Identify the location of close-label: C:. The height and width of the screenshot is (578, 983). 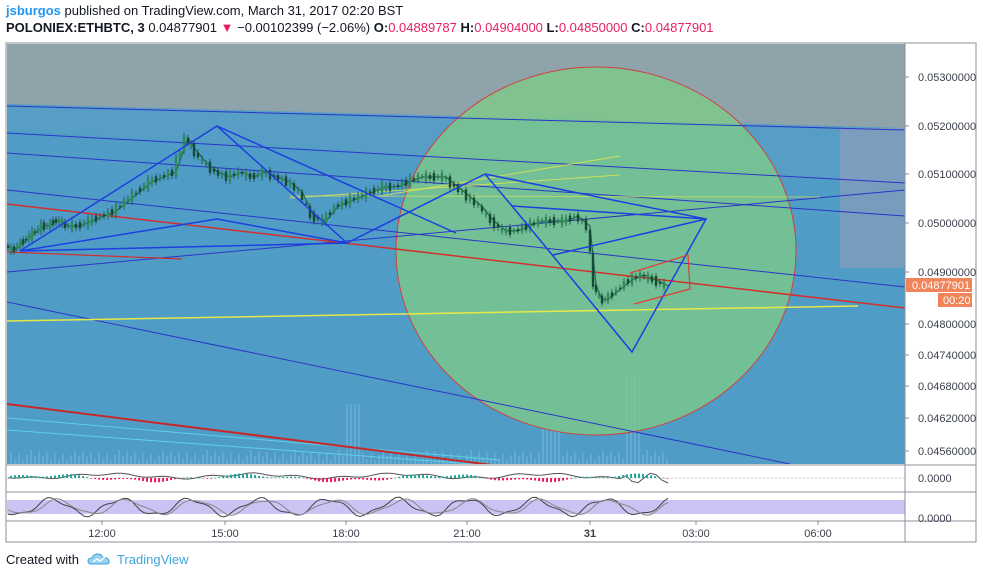
(638, 27).